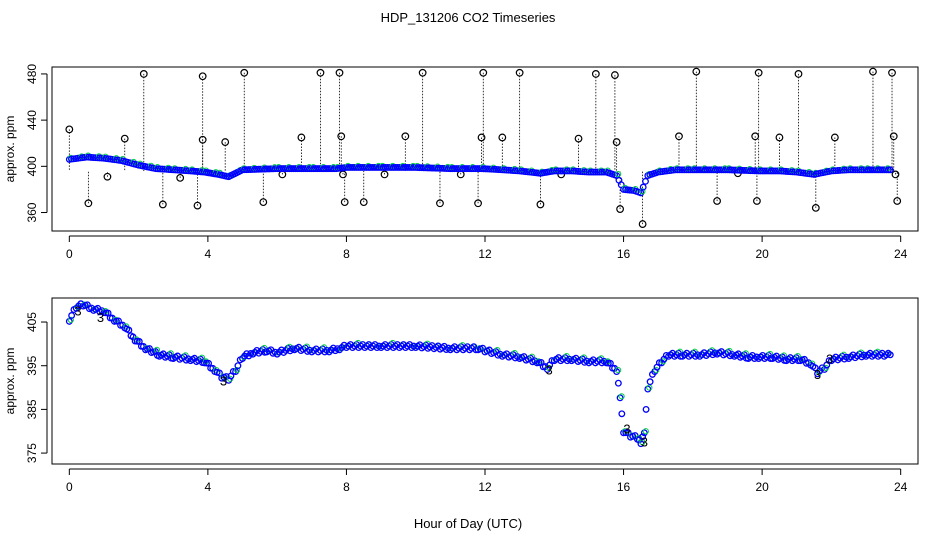 The width and height of the screenshot is (936, 540). What do you see at coordinates (32, 453) in the screenshot?
I see `bottom-y-tick-label: 375` at bounding box center [32, 453].